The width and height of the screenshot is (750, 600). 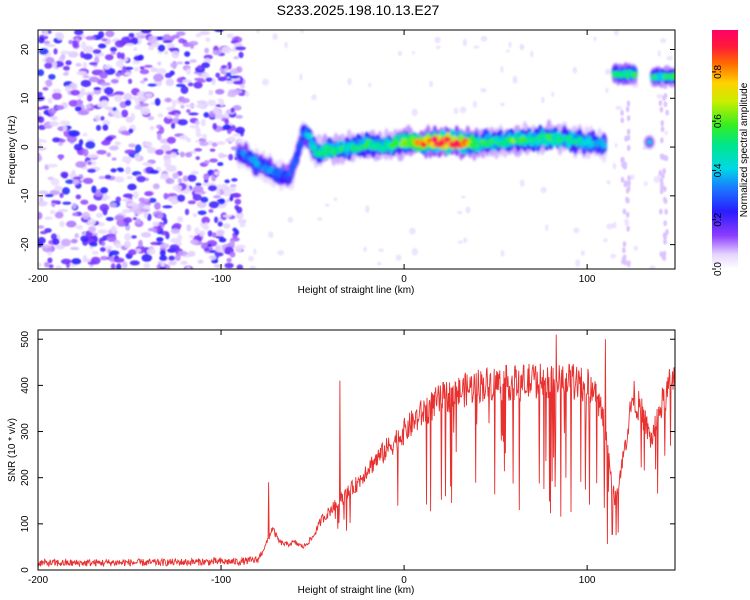 I want to click on spectrogram-x-label: Height of straight line (km), so click(x=356, y=290).